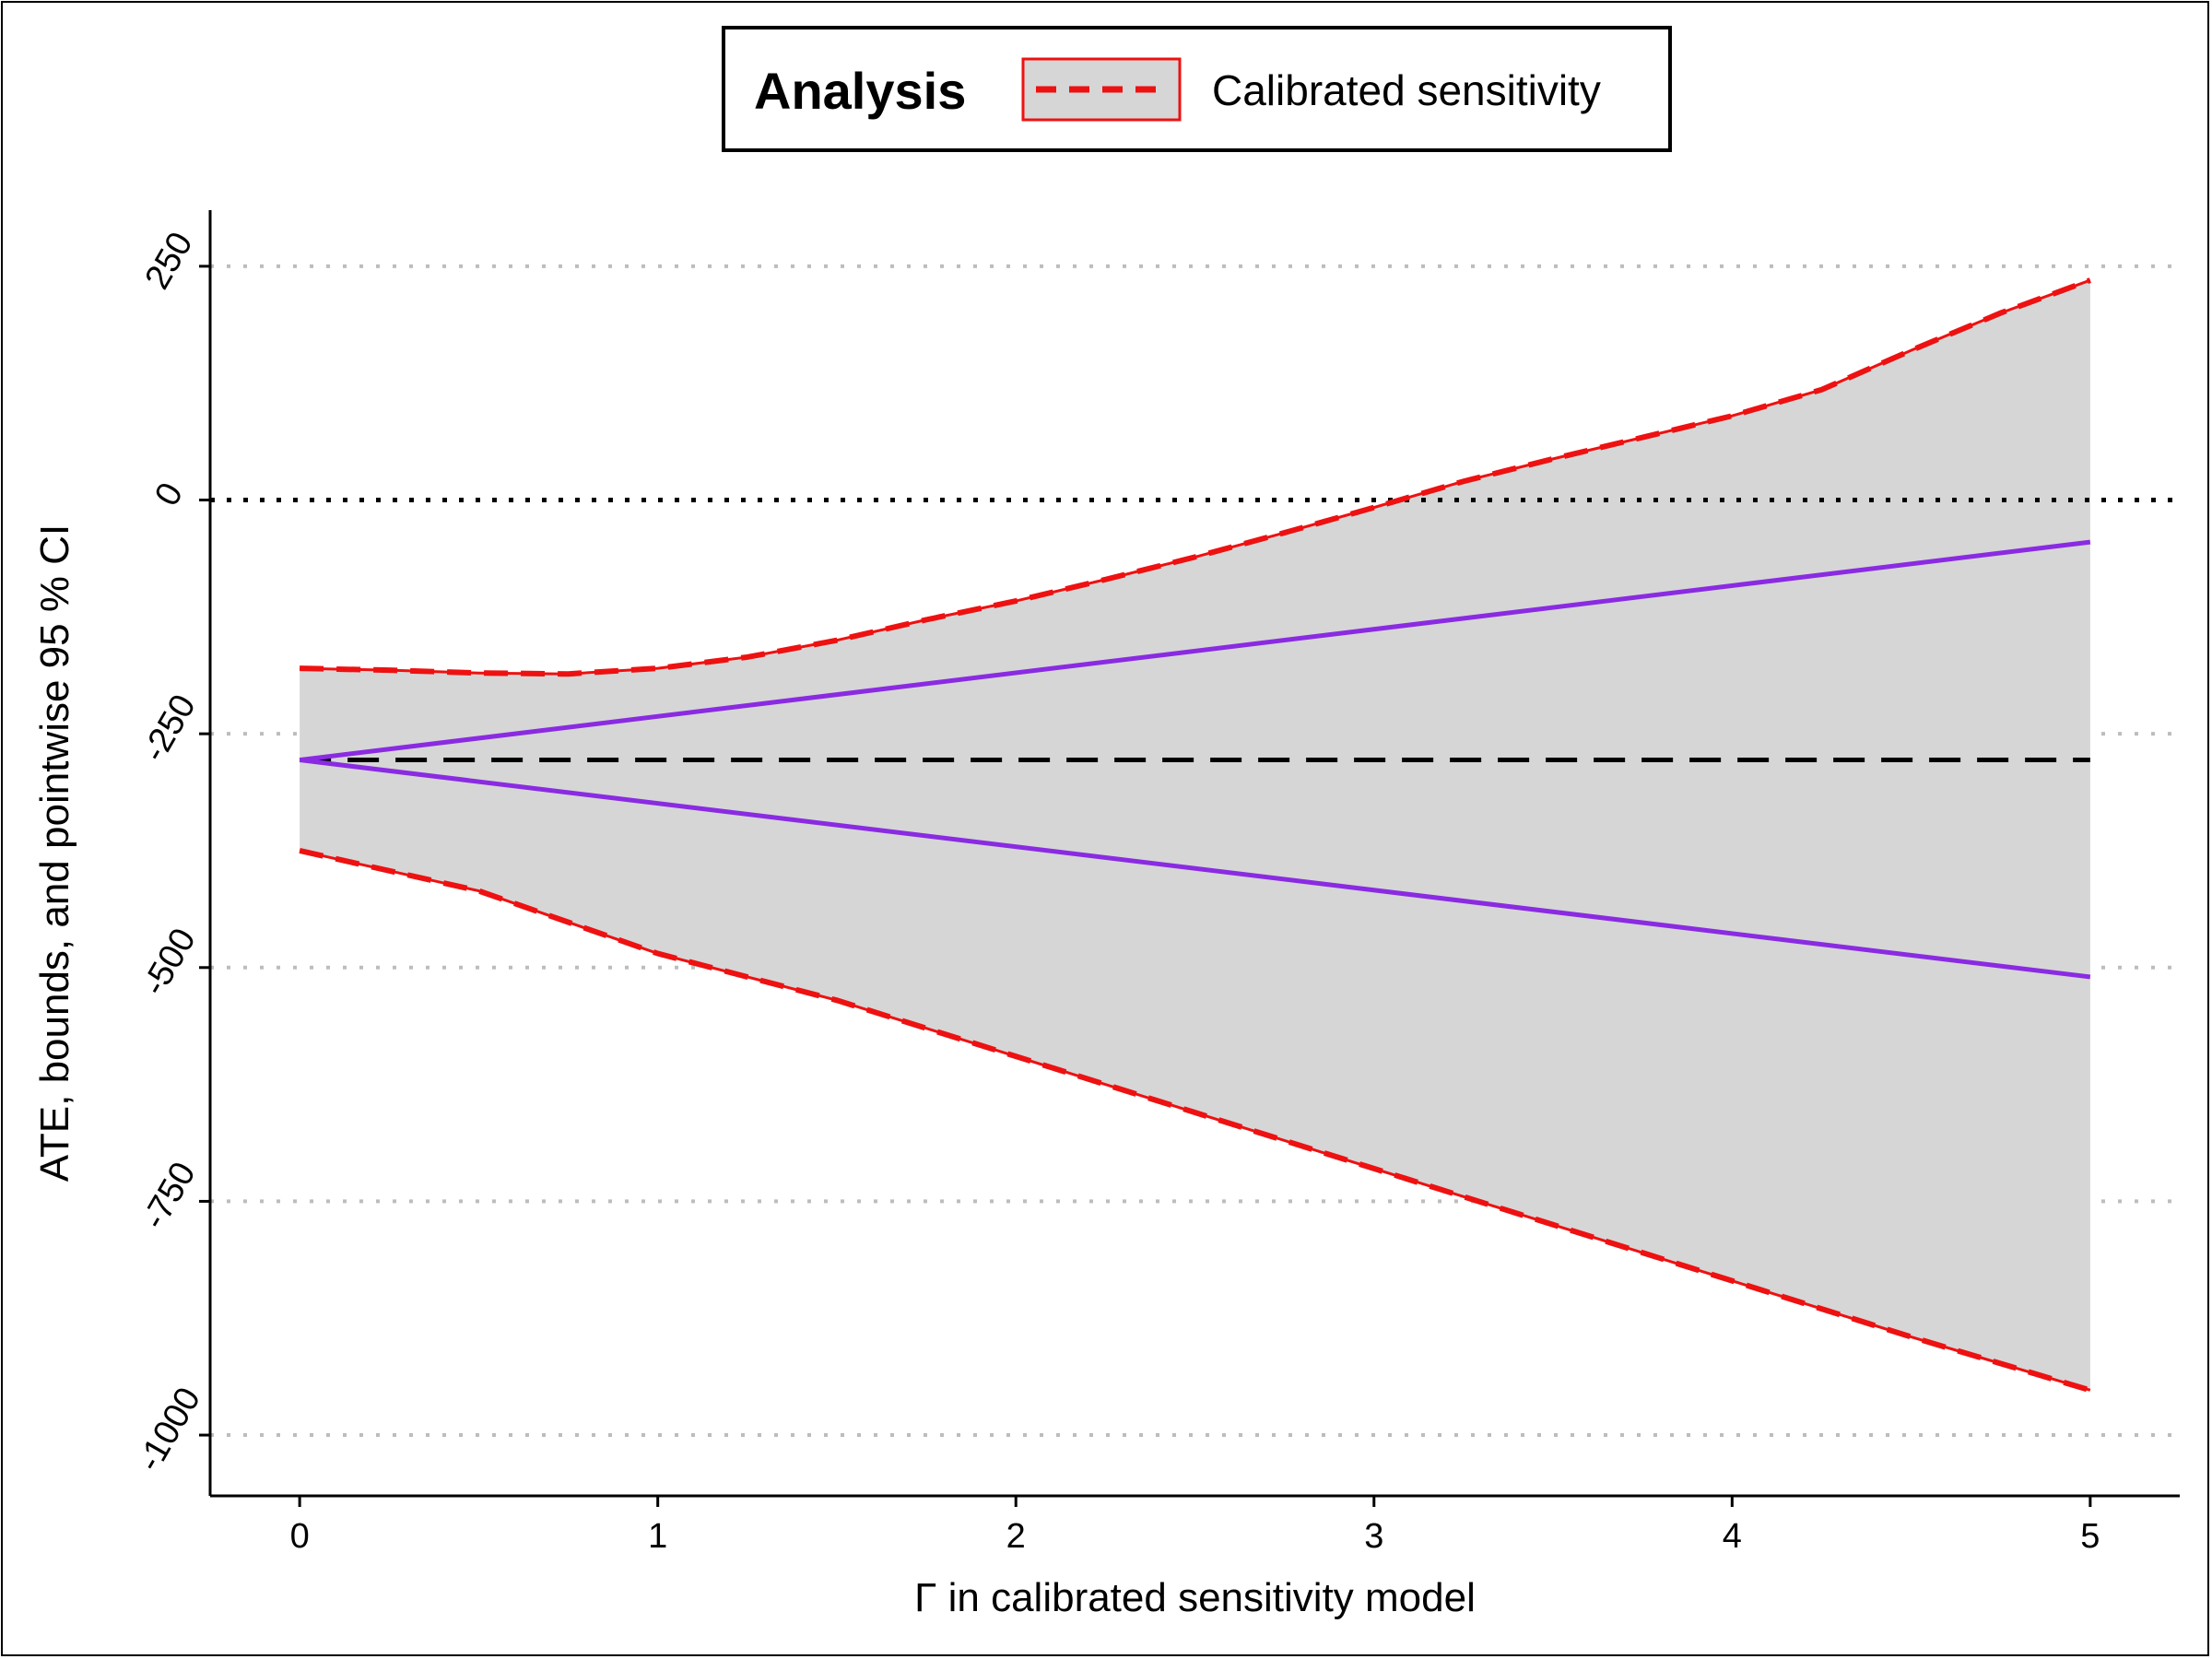  I want to click on y-tick-label--1000: -1000, so click(169, 1429).